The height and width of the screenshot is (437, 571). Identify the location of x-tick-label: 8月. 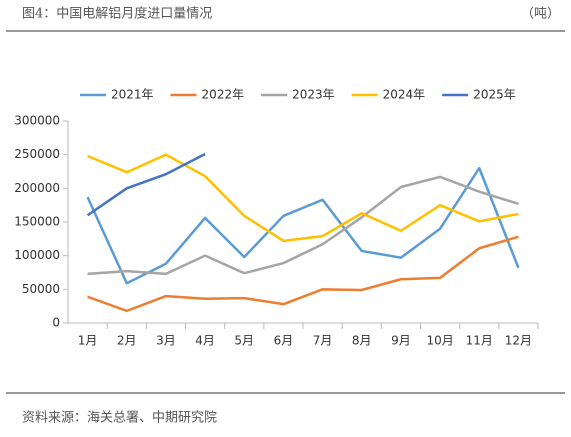
(362, 341).